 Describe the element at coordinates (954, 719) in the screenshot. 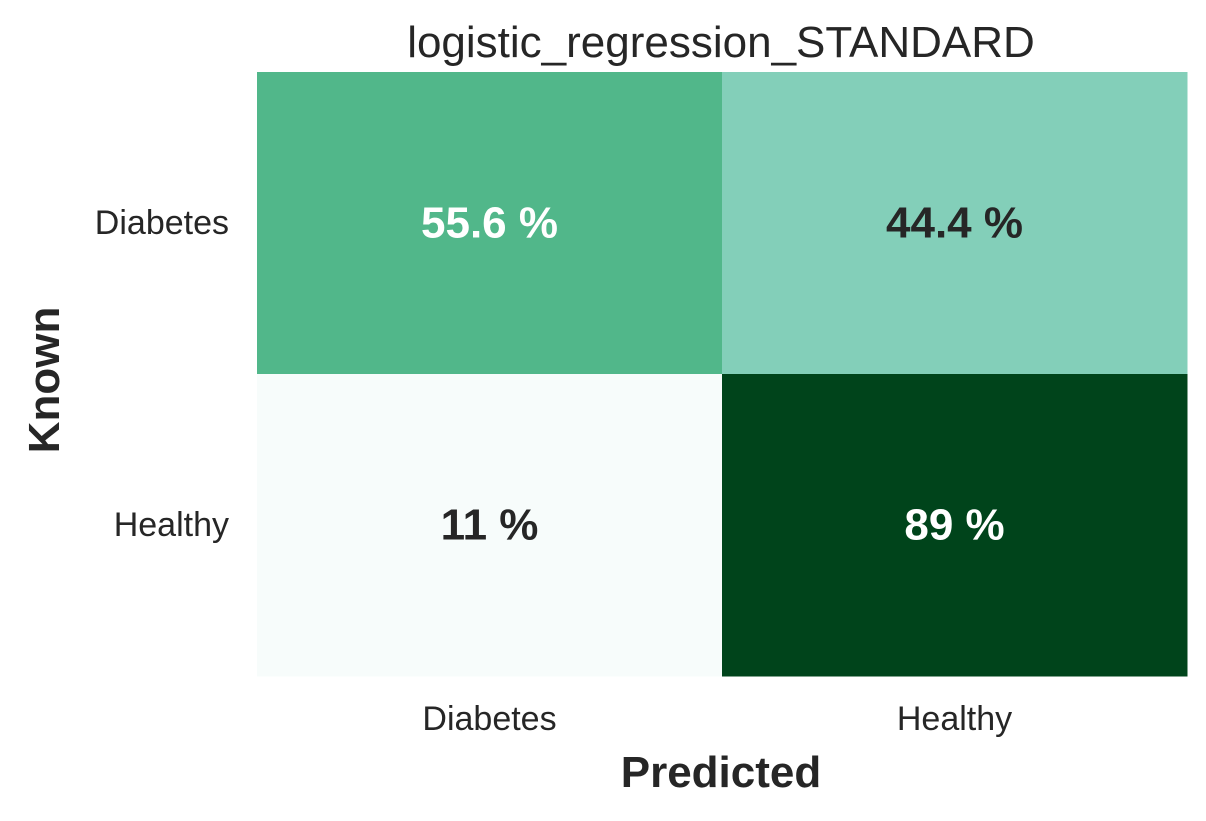

I see `x-tick-label: Healthy` at that location.